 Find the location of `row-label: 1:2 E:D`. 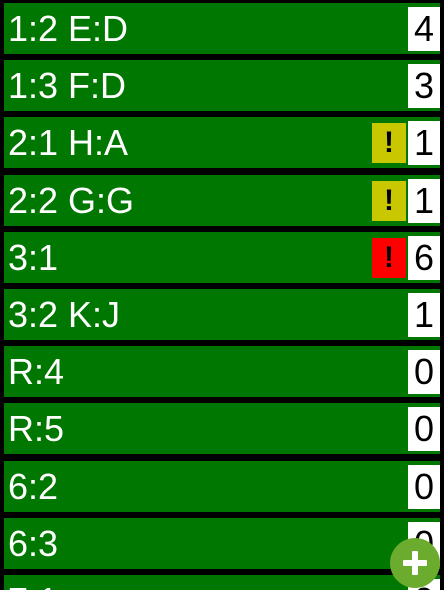

row-label: 1:2 E:D is located at coordinates (68, 28).